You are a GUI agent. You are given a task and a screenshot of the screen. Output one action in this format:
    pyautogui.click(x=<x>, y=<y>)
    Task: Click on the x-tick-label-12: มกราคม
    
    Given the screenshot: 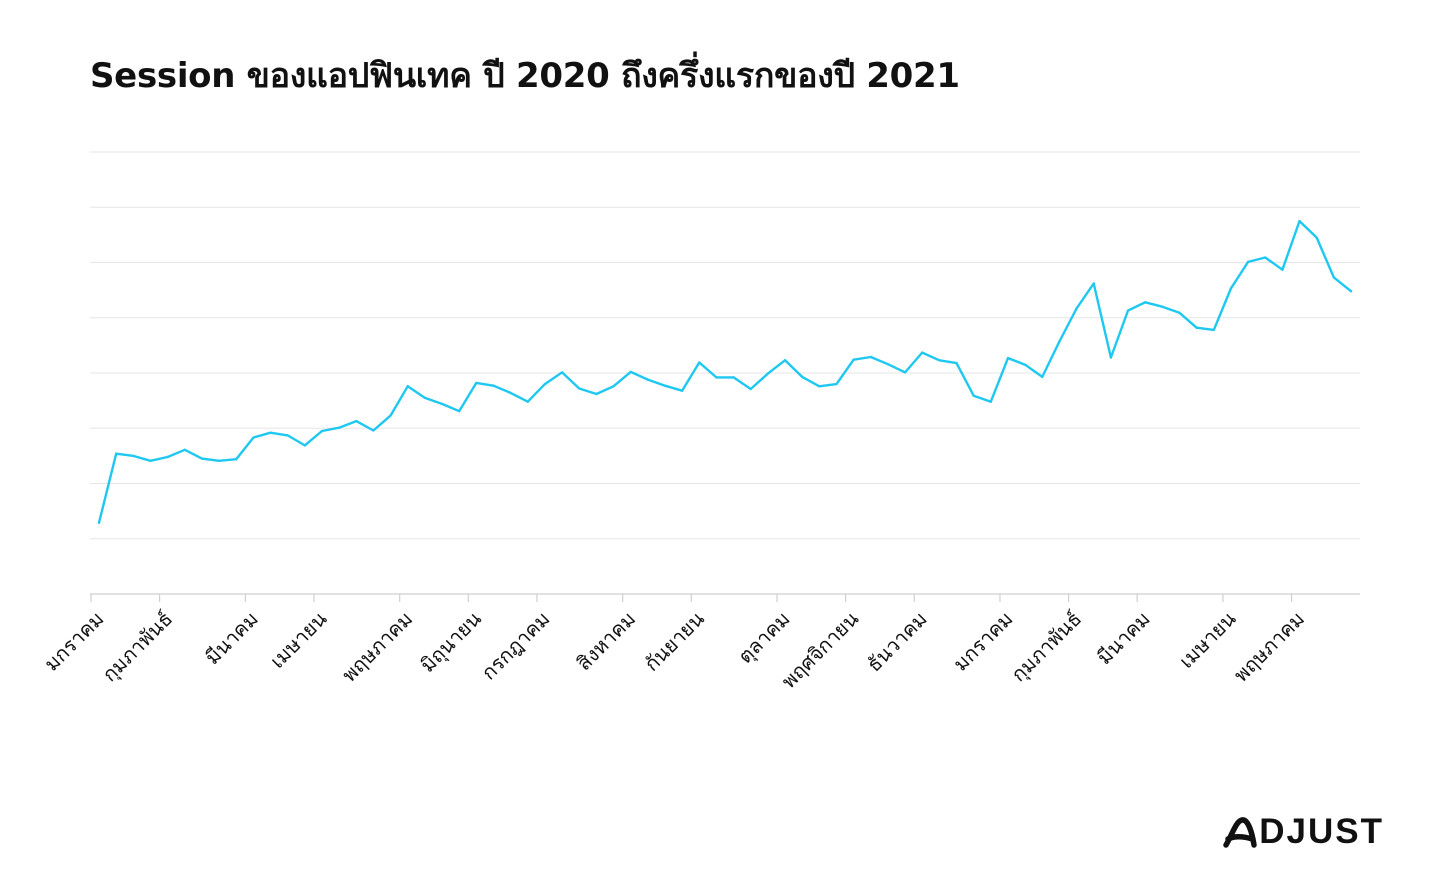 What is the action you would take?
    pyautogui.click(x=982, y=641)
    